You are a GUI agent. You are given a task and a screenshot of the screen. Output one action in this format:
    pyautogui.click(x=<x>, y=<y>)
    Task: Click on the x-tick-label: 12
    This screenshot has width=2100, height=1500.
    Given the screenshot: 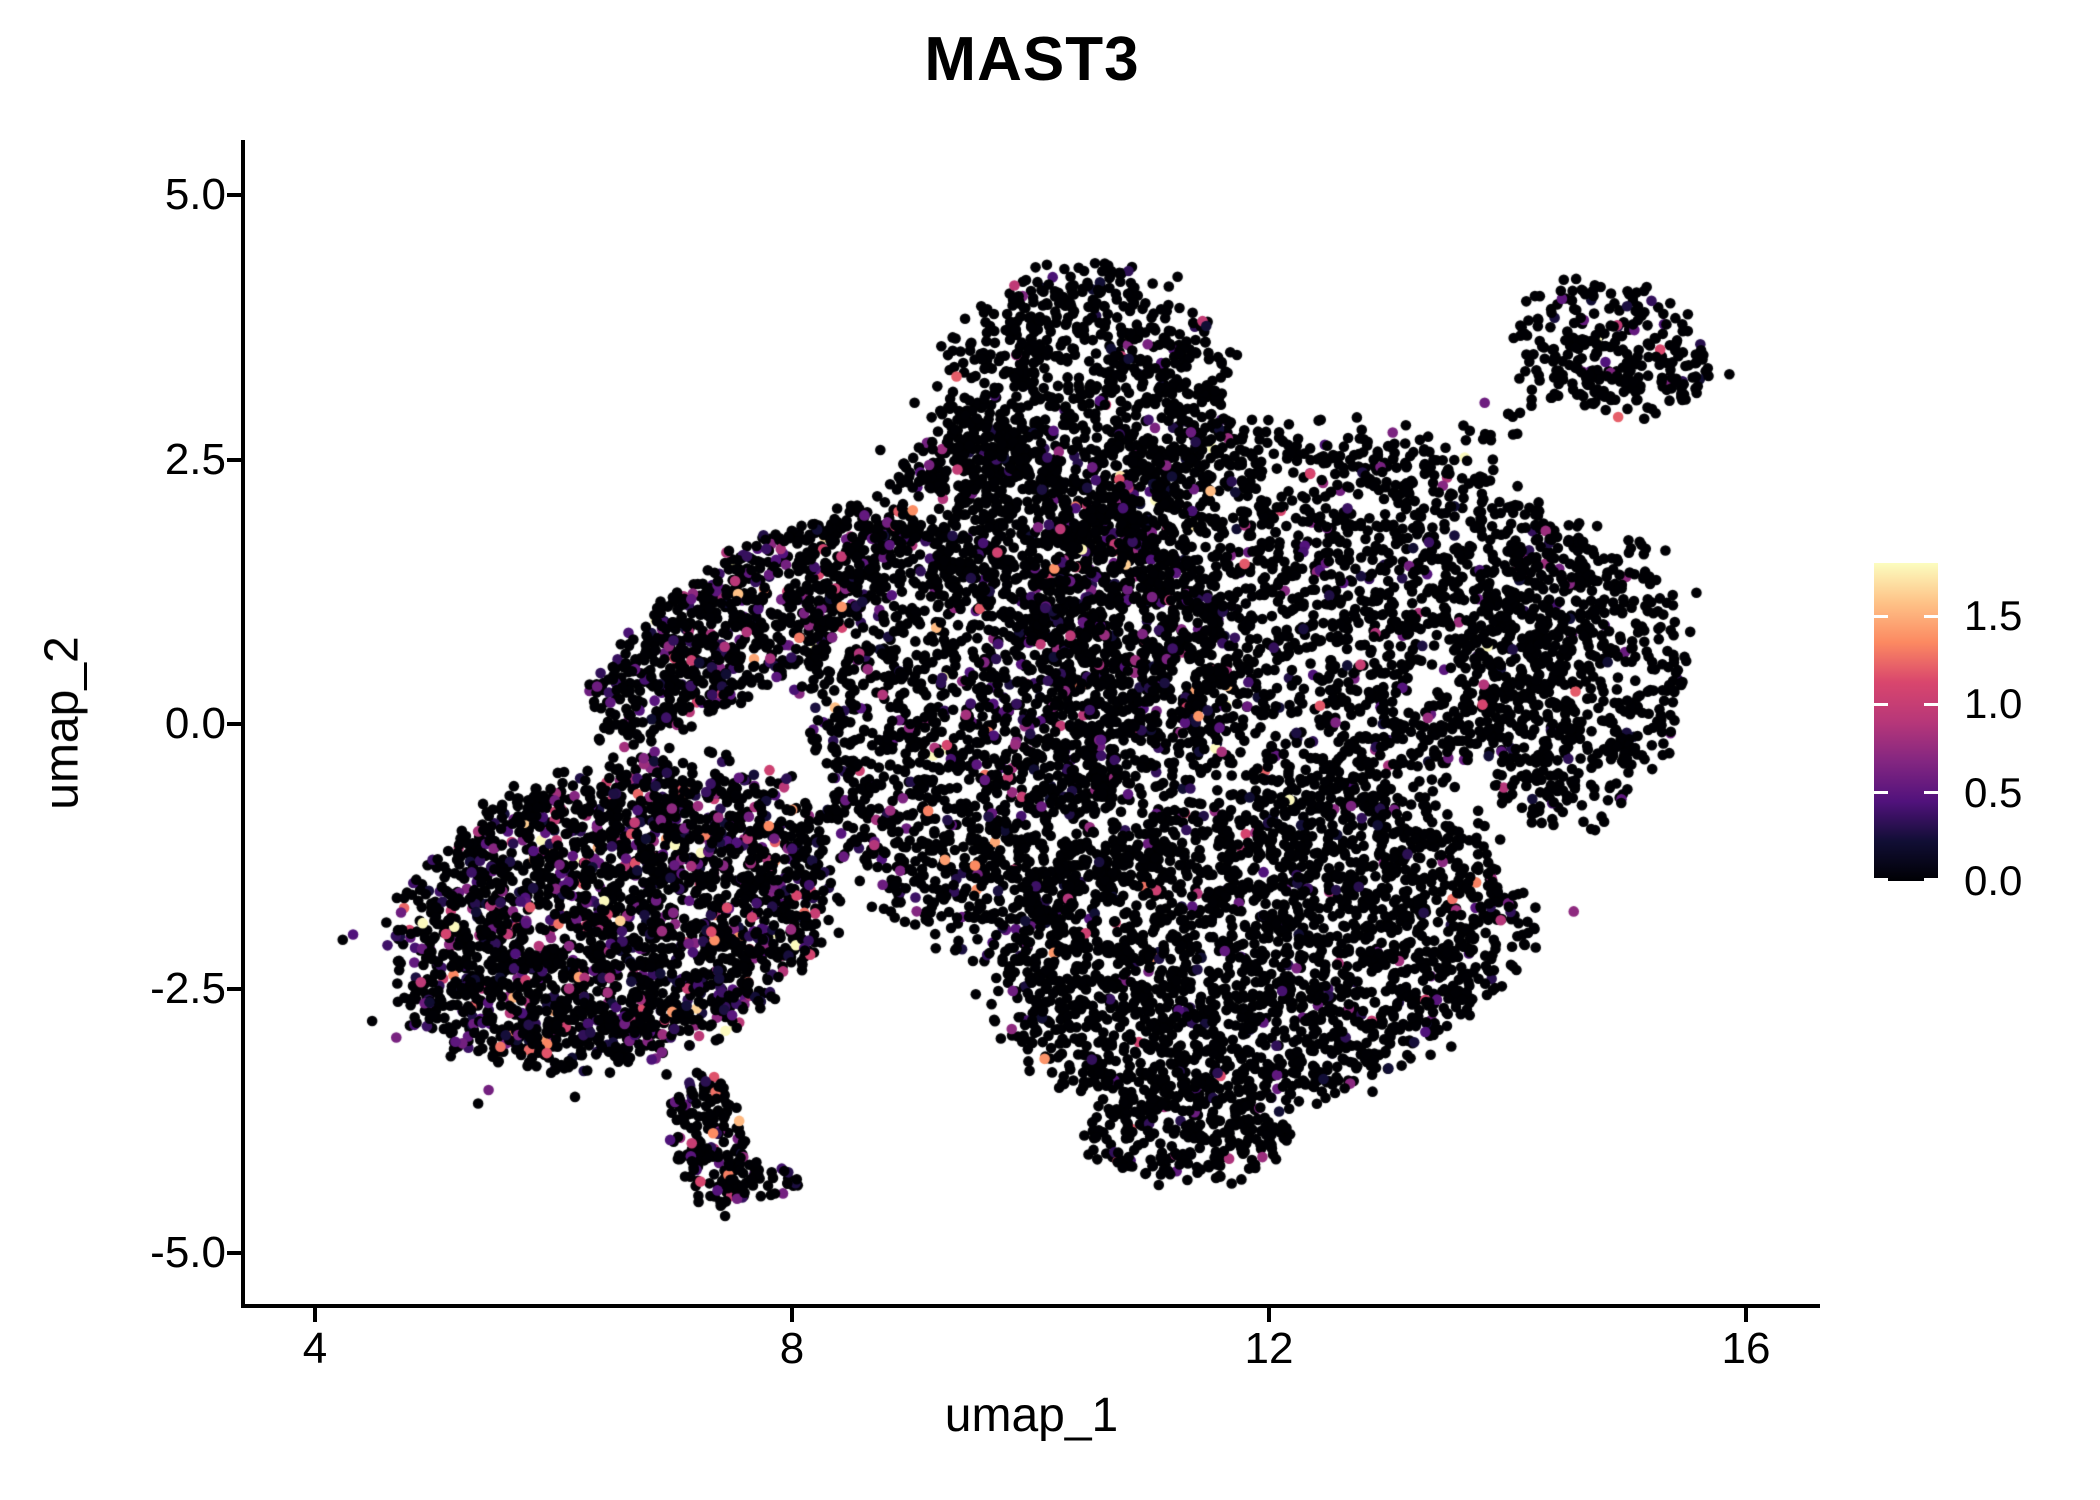 What is the action you would take?
    pyautogui.click(x=1269, y=1348)
    